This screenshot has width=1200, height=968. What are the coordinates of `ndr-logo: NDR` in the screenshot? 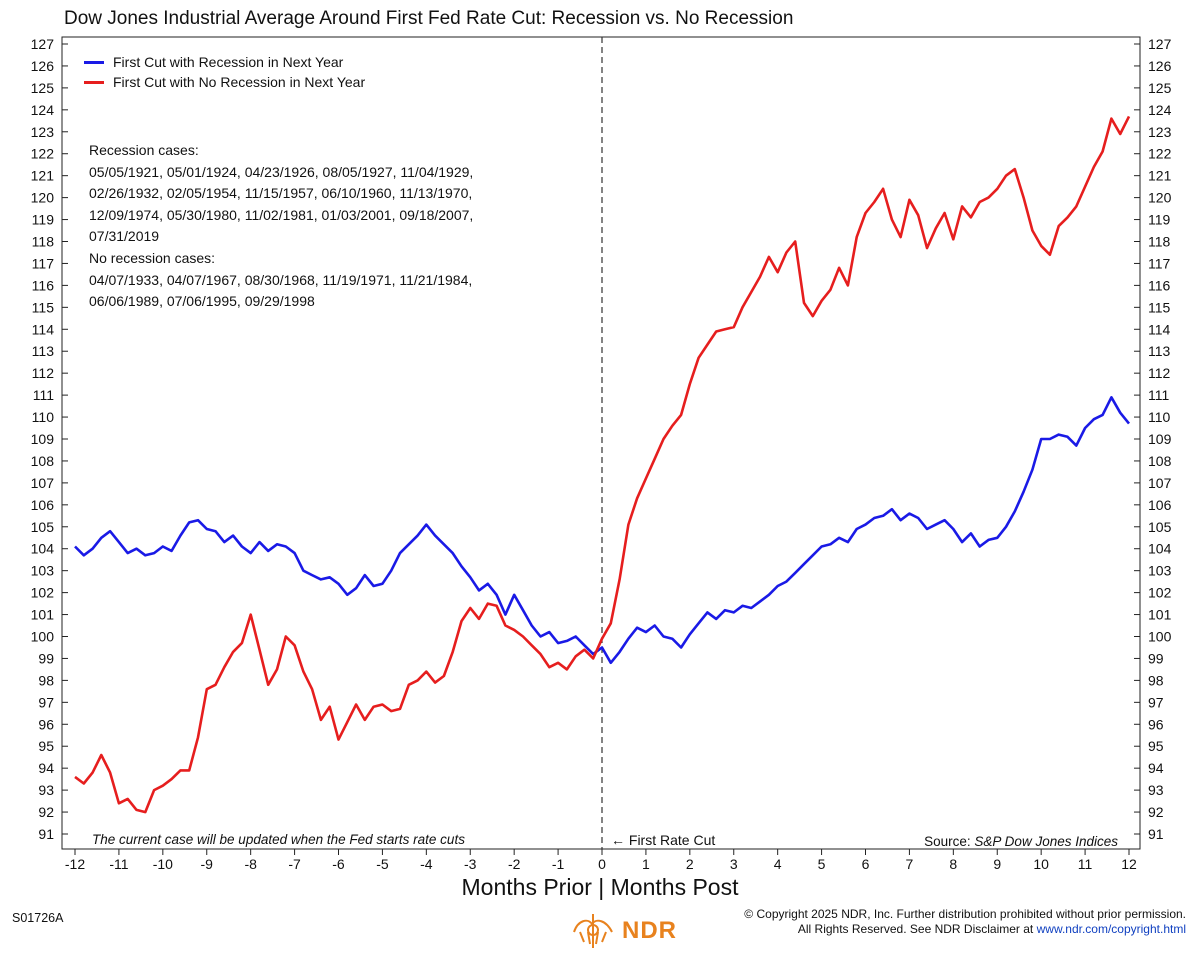 It's located at (623, 931).